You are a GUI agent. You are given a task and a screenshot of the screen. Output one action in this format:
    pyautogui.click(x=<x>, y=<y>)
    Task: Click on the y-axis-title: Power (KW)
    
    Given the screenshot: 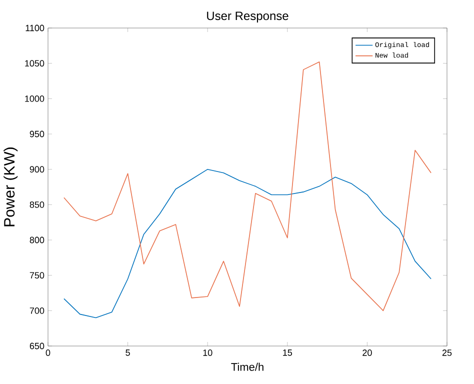 What is the action you would take?
    pyautogui.click(x=11, y=187)
    